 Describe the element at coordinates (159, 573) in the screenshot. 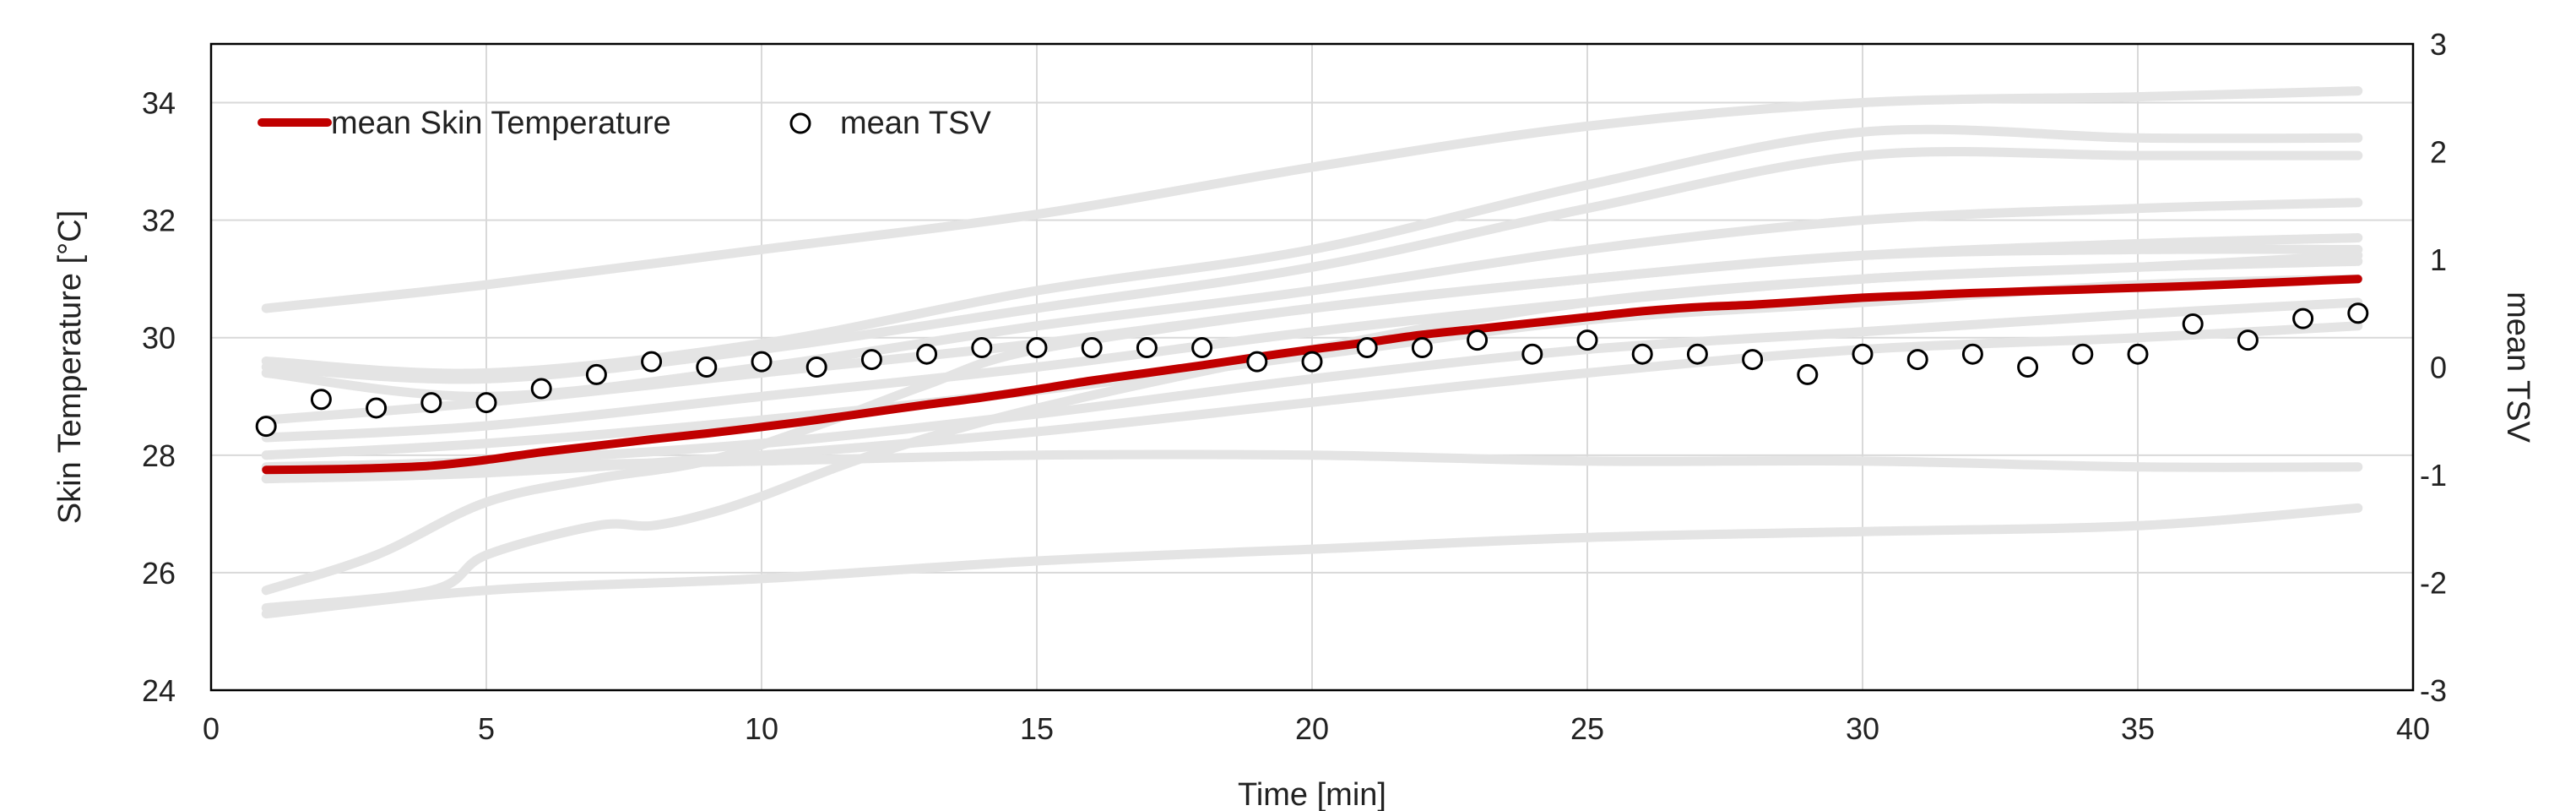

I see `y-tick-label: 26` at that location.